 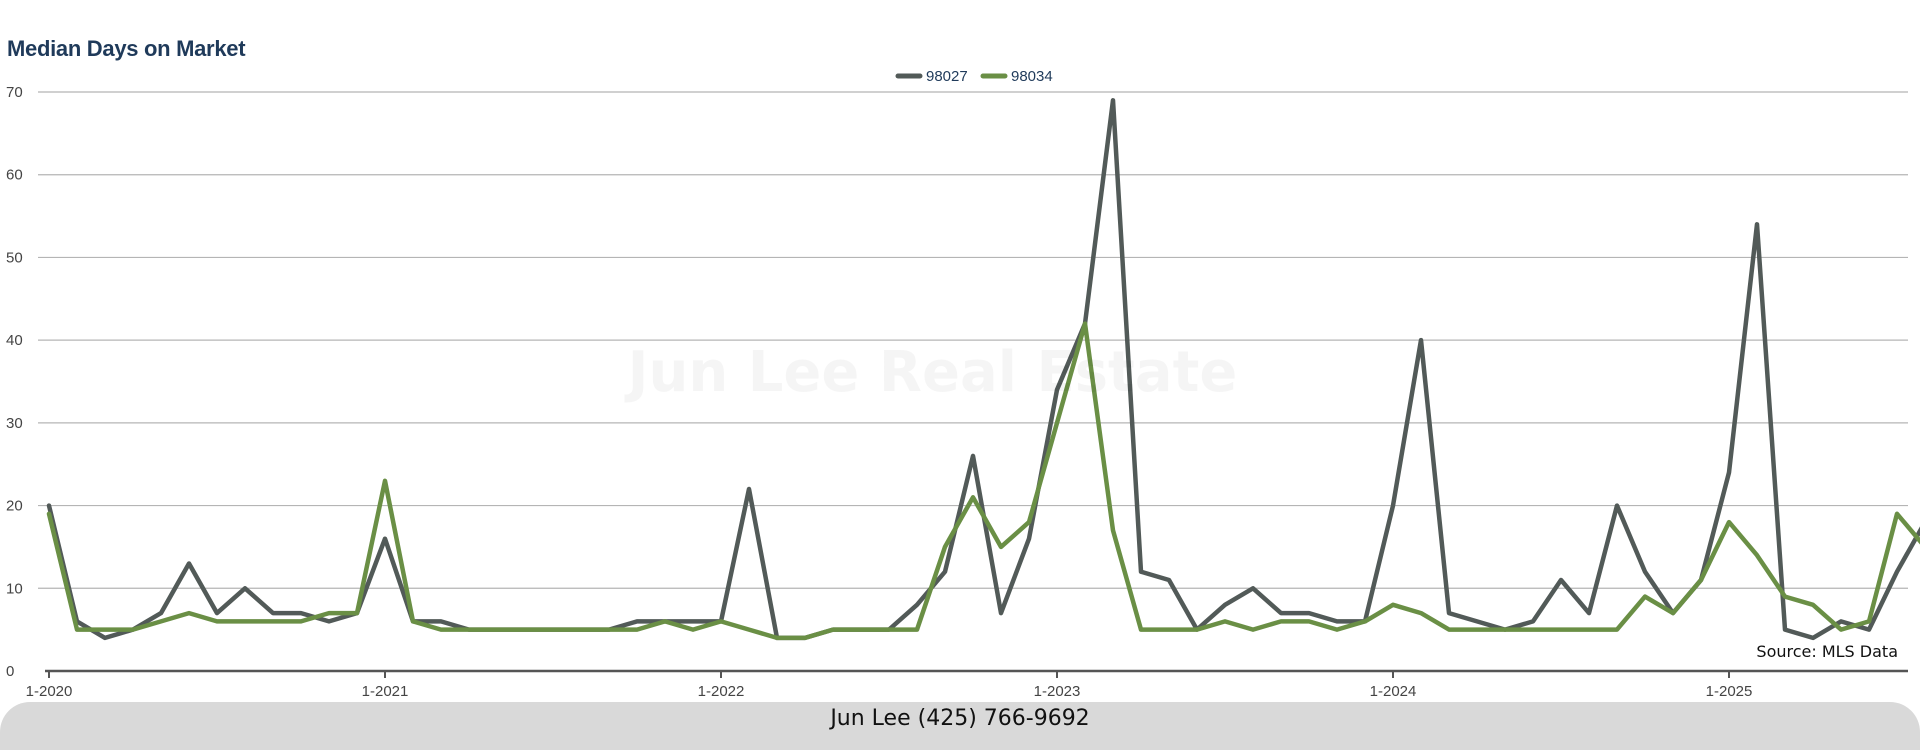 I want to click on legend-label-98034: 98034, so click(x=1032, y=76).